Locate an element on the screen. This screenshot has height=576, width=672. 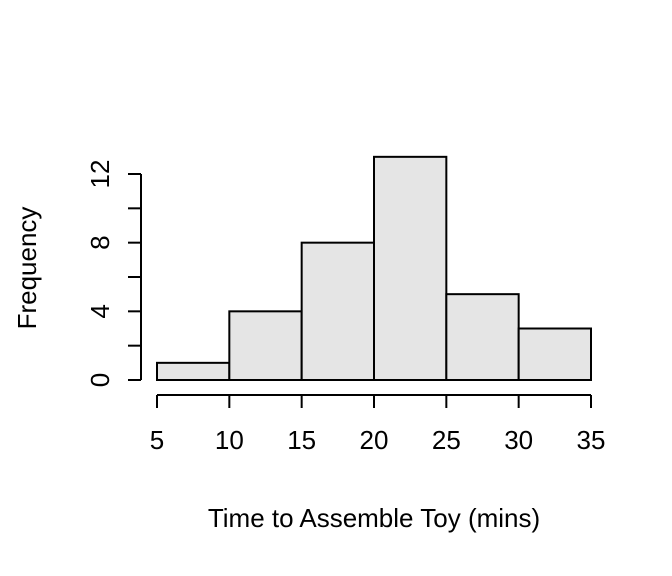
x-tick-label: 15 is located at coordinates (301, 440).